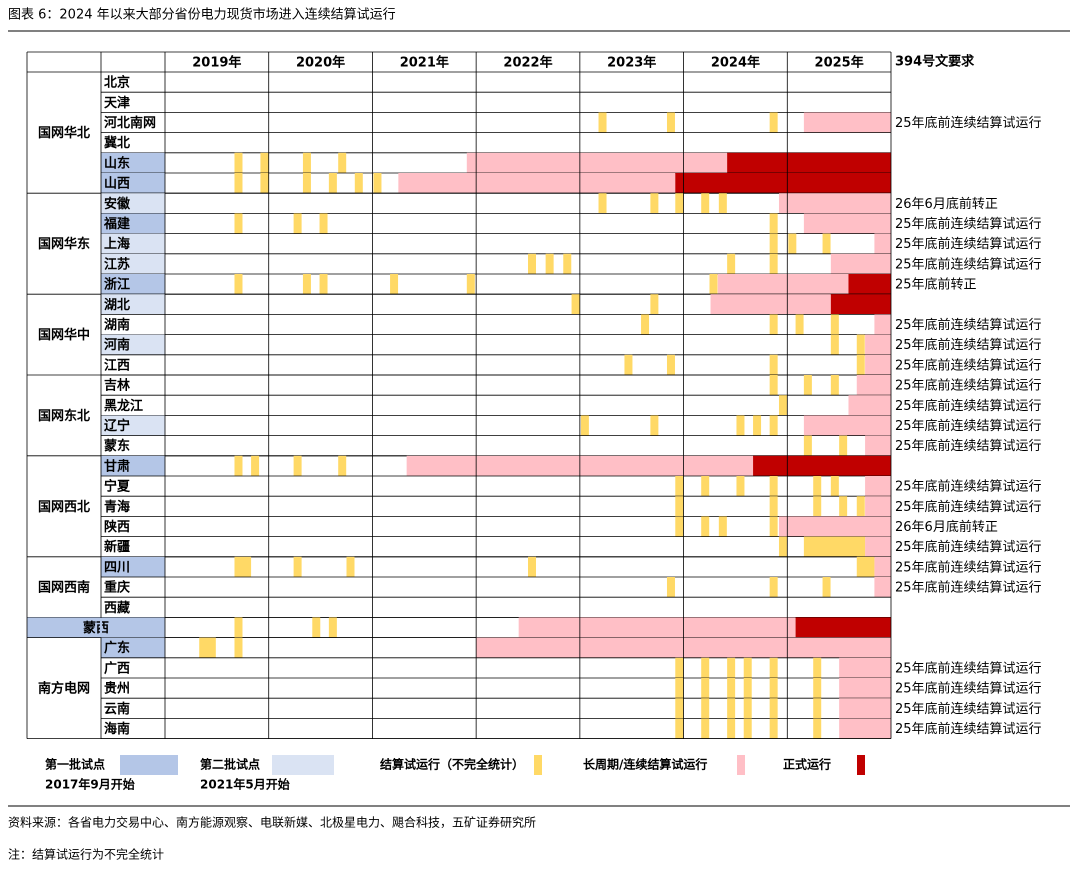  I want to click on legend-label: 长周期/连续结算试运行, so click(645, 764).